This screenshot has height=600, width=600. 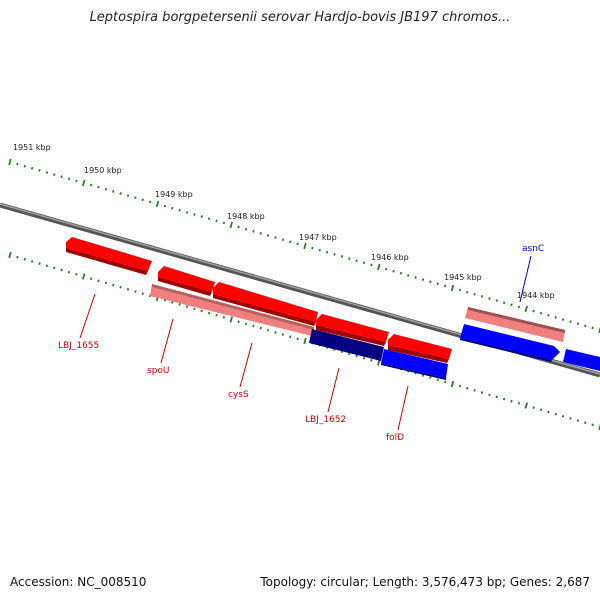 I want to click on kbp-label: 1950 kbp, so click(x=103, y=170).